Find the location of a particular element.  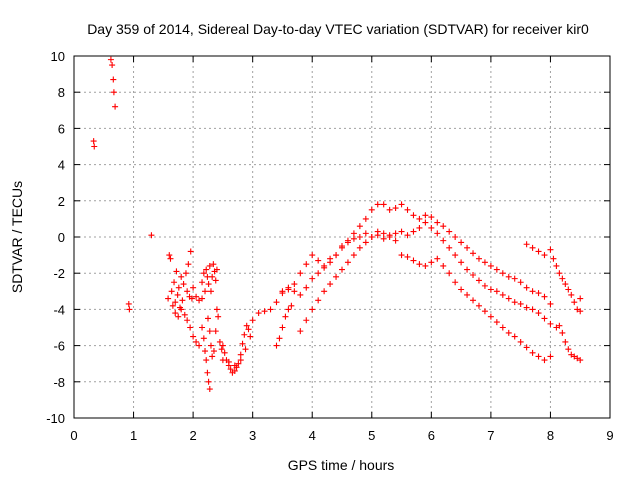

series-trough-2.5-3.0h is located at coordinates (236, 349).